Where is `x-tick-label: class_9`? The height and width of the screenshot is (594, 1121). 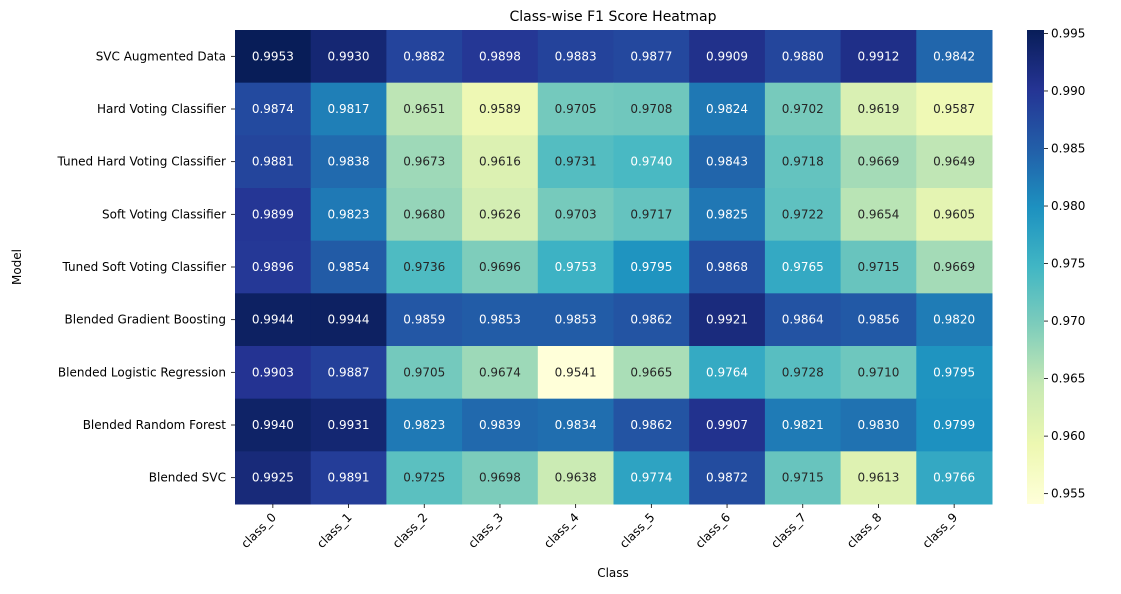
x-tick-label: class_9 is located at coordinates (940, 530).